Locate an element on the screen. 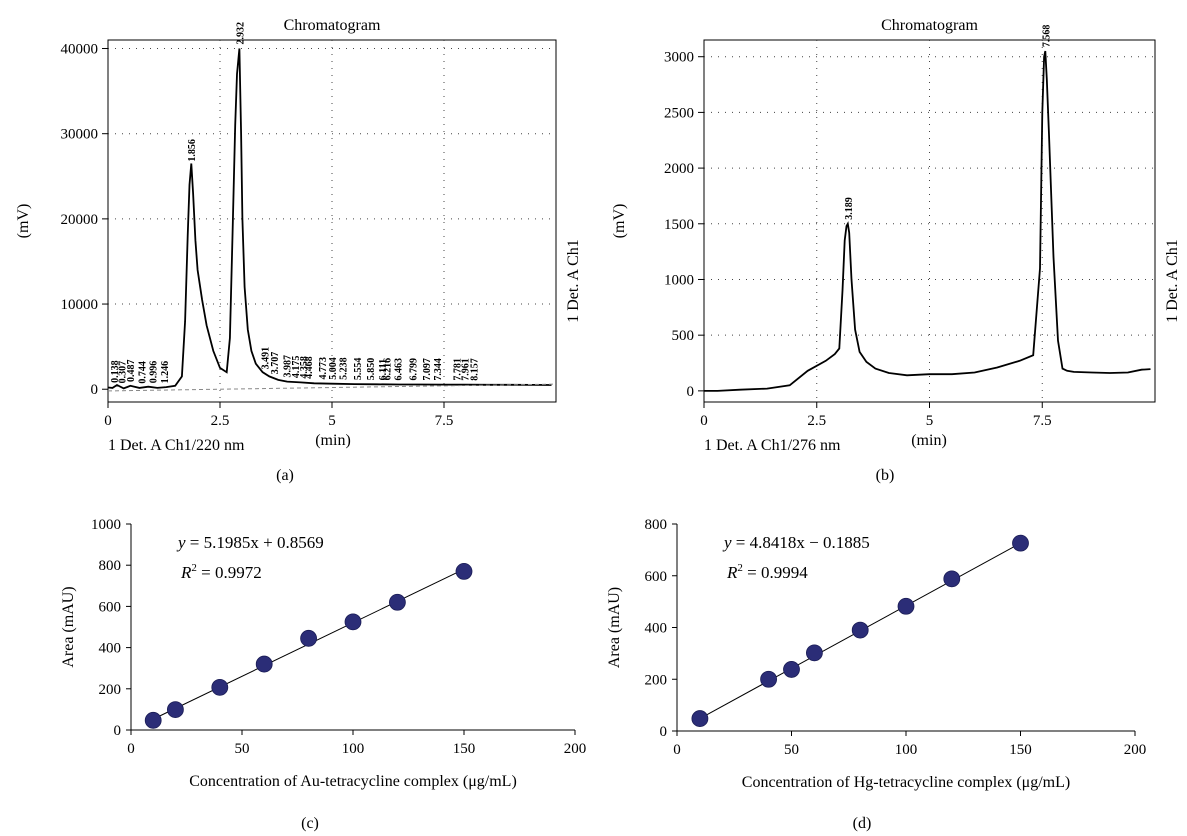 The height and width of the screenshot is (836, 1187). peak-label: 5.554 is located at coordinates (358, 369).